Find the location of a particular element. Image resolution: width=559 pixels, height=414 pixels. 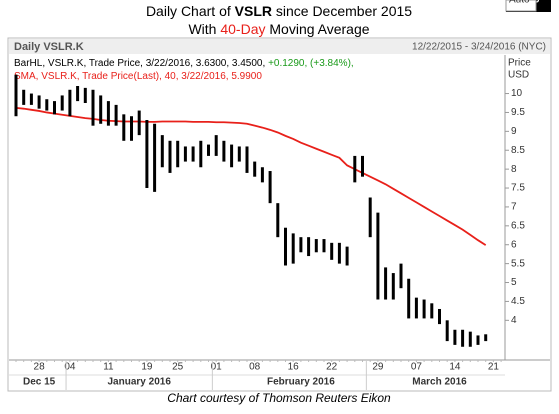

y-tick-label: 10 is located at coordinates (517, 93).